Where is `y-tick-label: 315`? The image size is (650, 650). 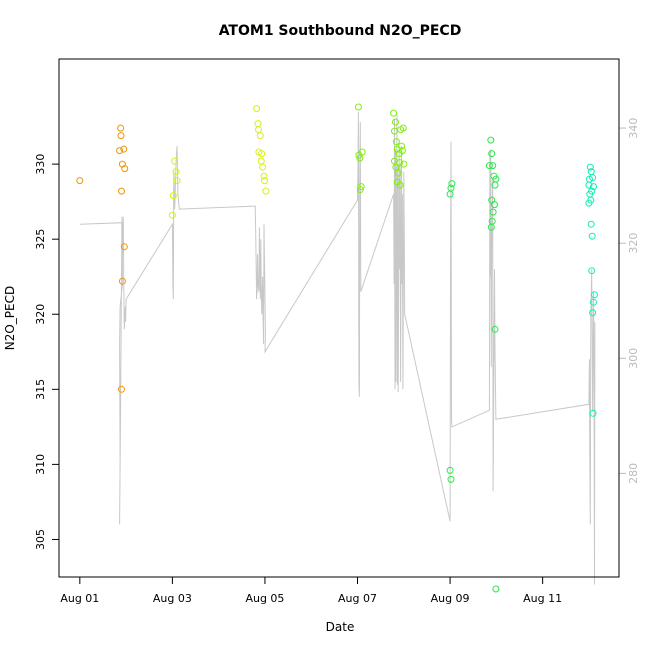 y-tick-label: 315 is located at coordinates (40, 389).